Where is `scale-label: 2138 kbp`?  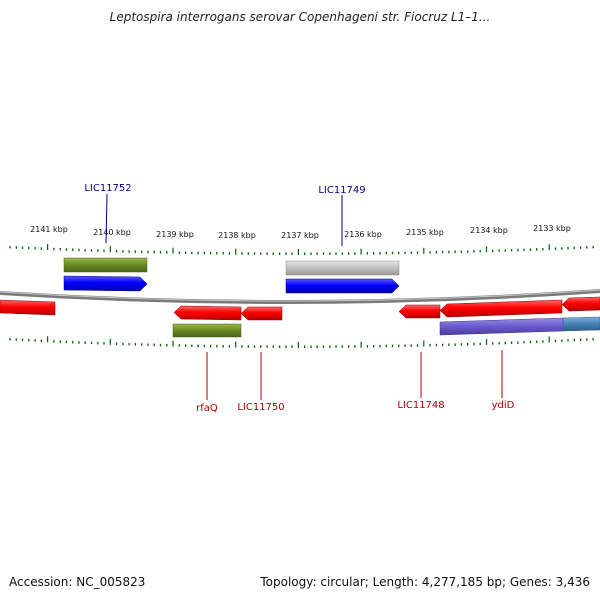 scale-label: 2138 kbp is located at coordinates (237, 235).